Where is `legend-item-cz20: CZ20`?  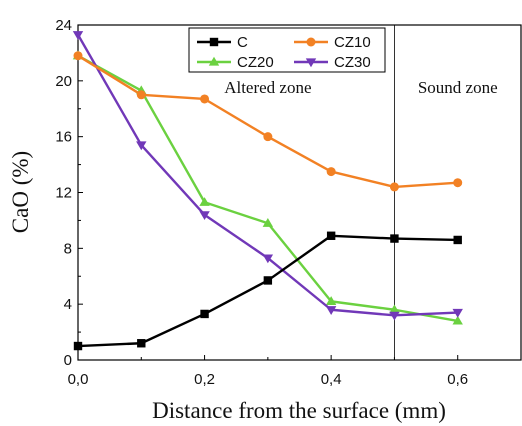
legend-item-cz20: CZ20 is located at coordinates (235, 62).